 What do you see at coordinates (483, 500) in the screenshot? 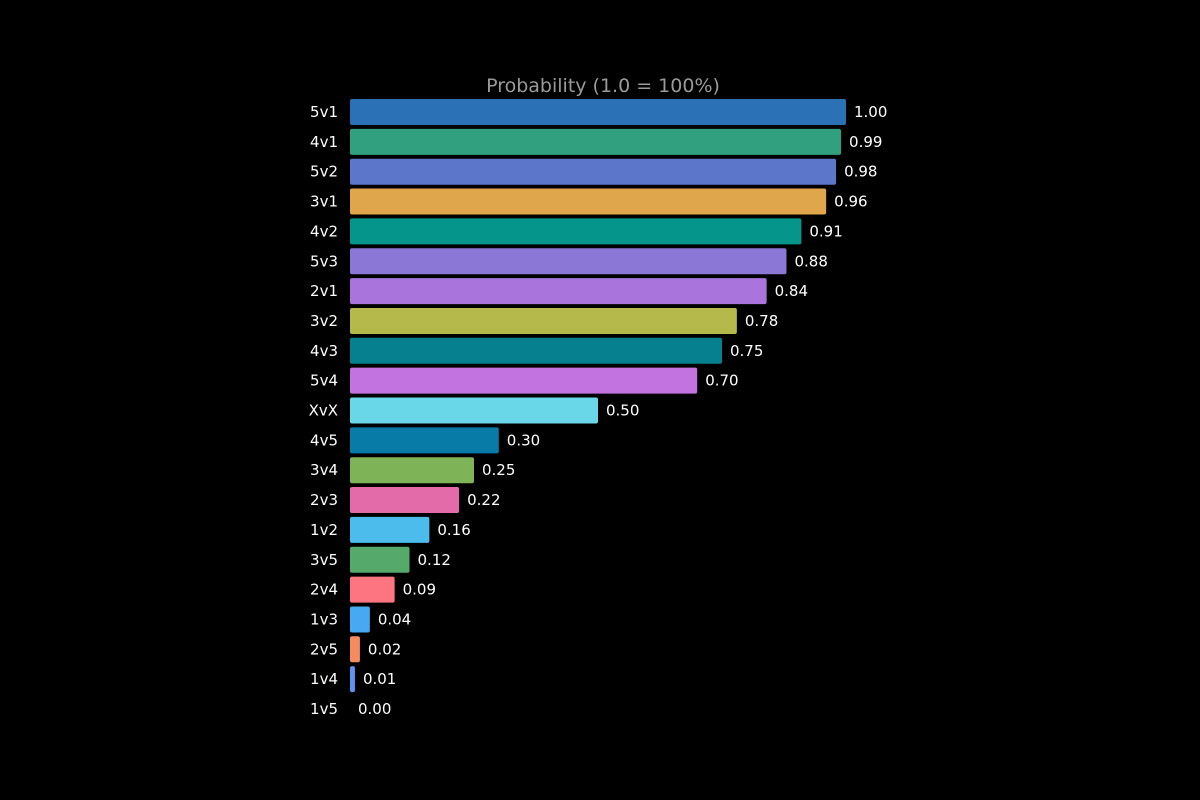
I see `value-label-2v3: 0.22` at bounding box center [483, 500].